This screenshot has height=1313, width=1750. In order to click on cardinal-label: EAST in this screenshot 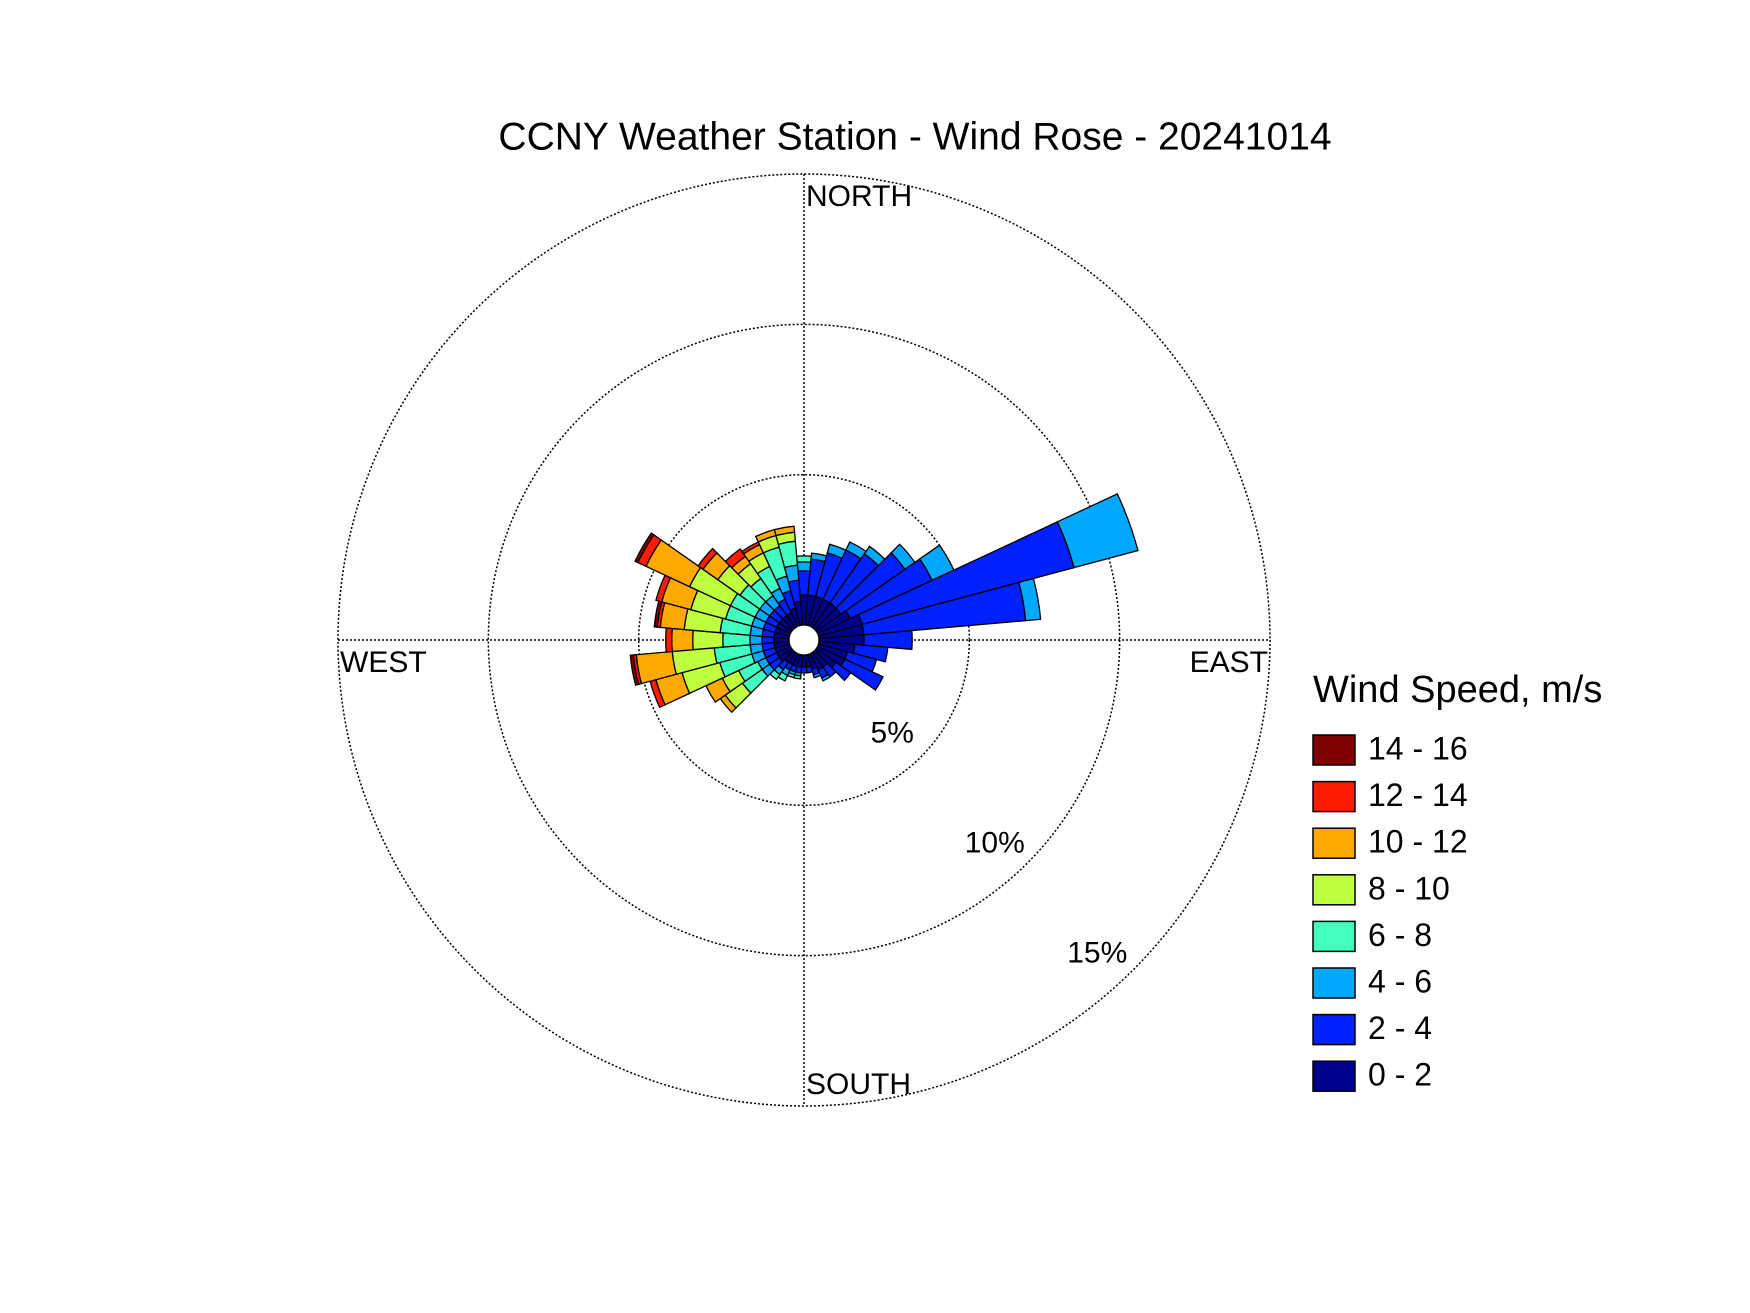, I will do `click(1229, 662)`.